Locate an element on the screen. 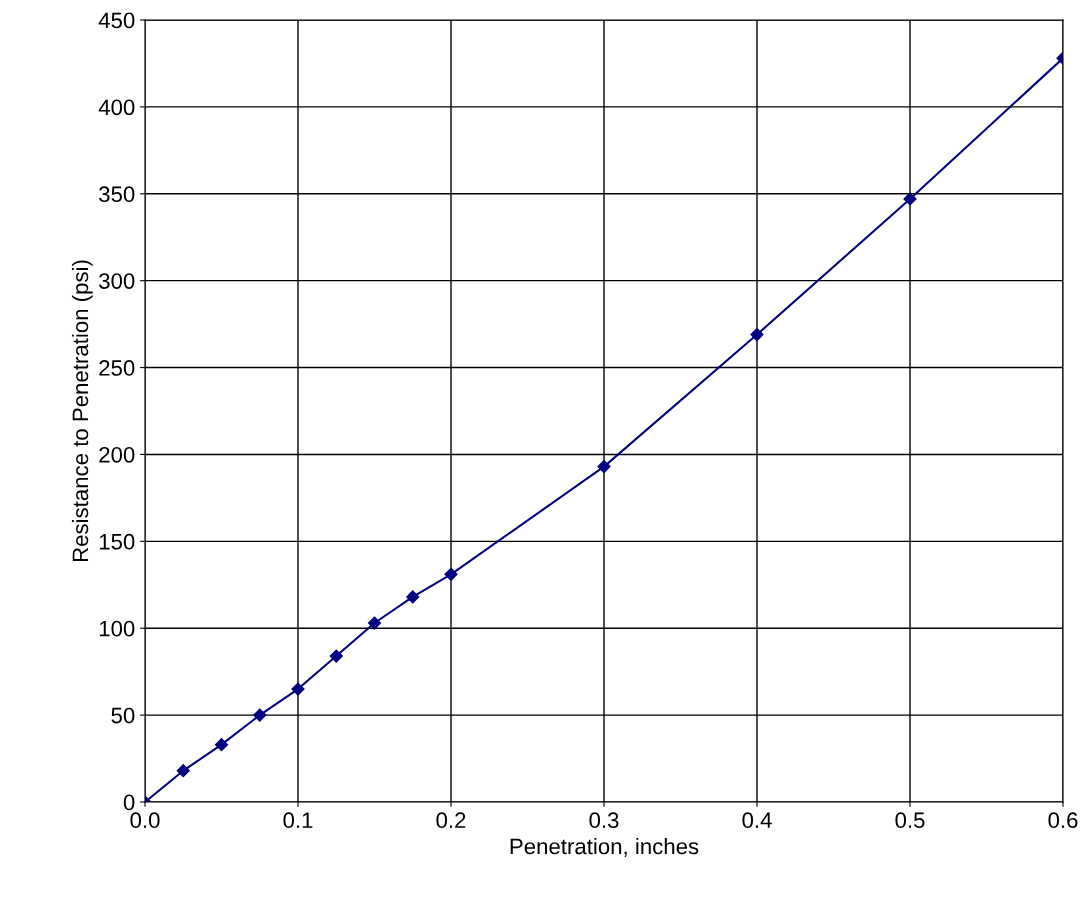  y-tick-label: 350 is located at coordinates (117, 194).